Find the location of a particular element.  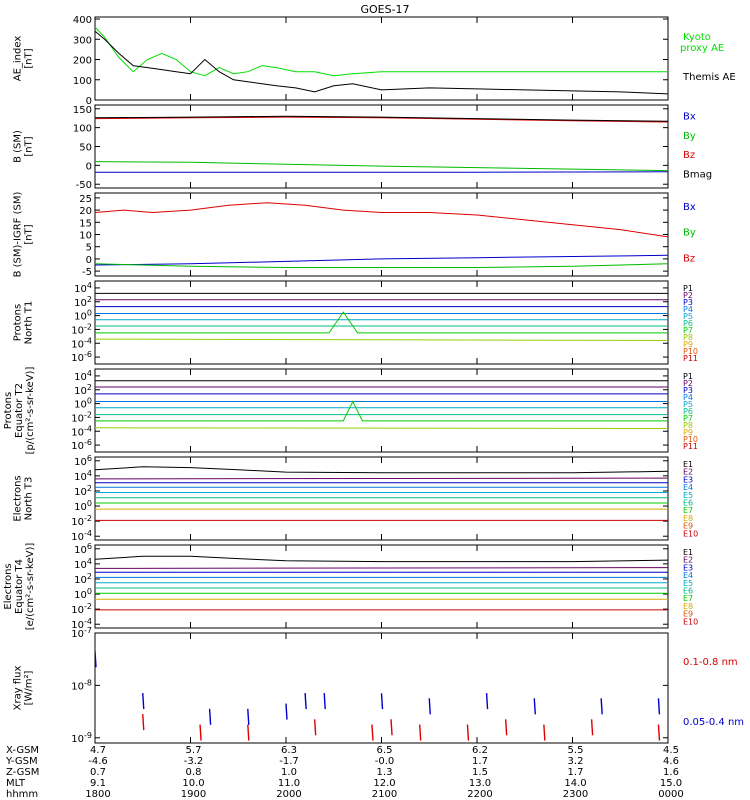

row-value: 6.5 is located at coordinates (385, 750).